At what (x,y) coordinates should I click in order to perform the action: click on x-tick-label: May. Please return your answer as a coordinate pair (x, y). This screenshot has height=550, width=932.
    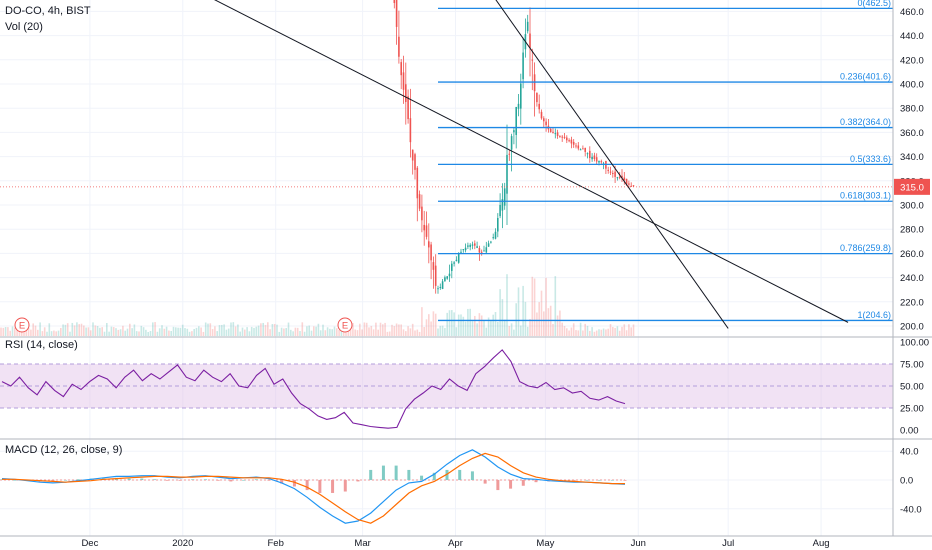
    Looking at the image, I should click on (545, 543).